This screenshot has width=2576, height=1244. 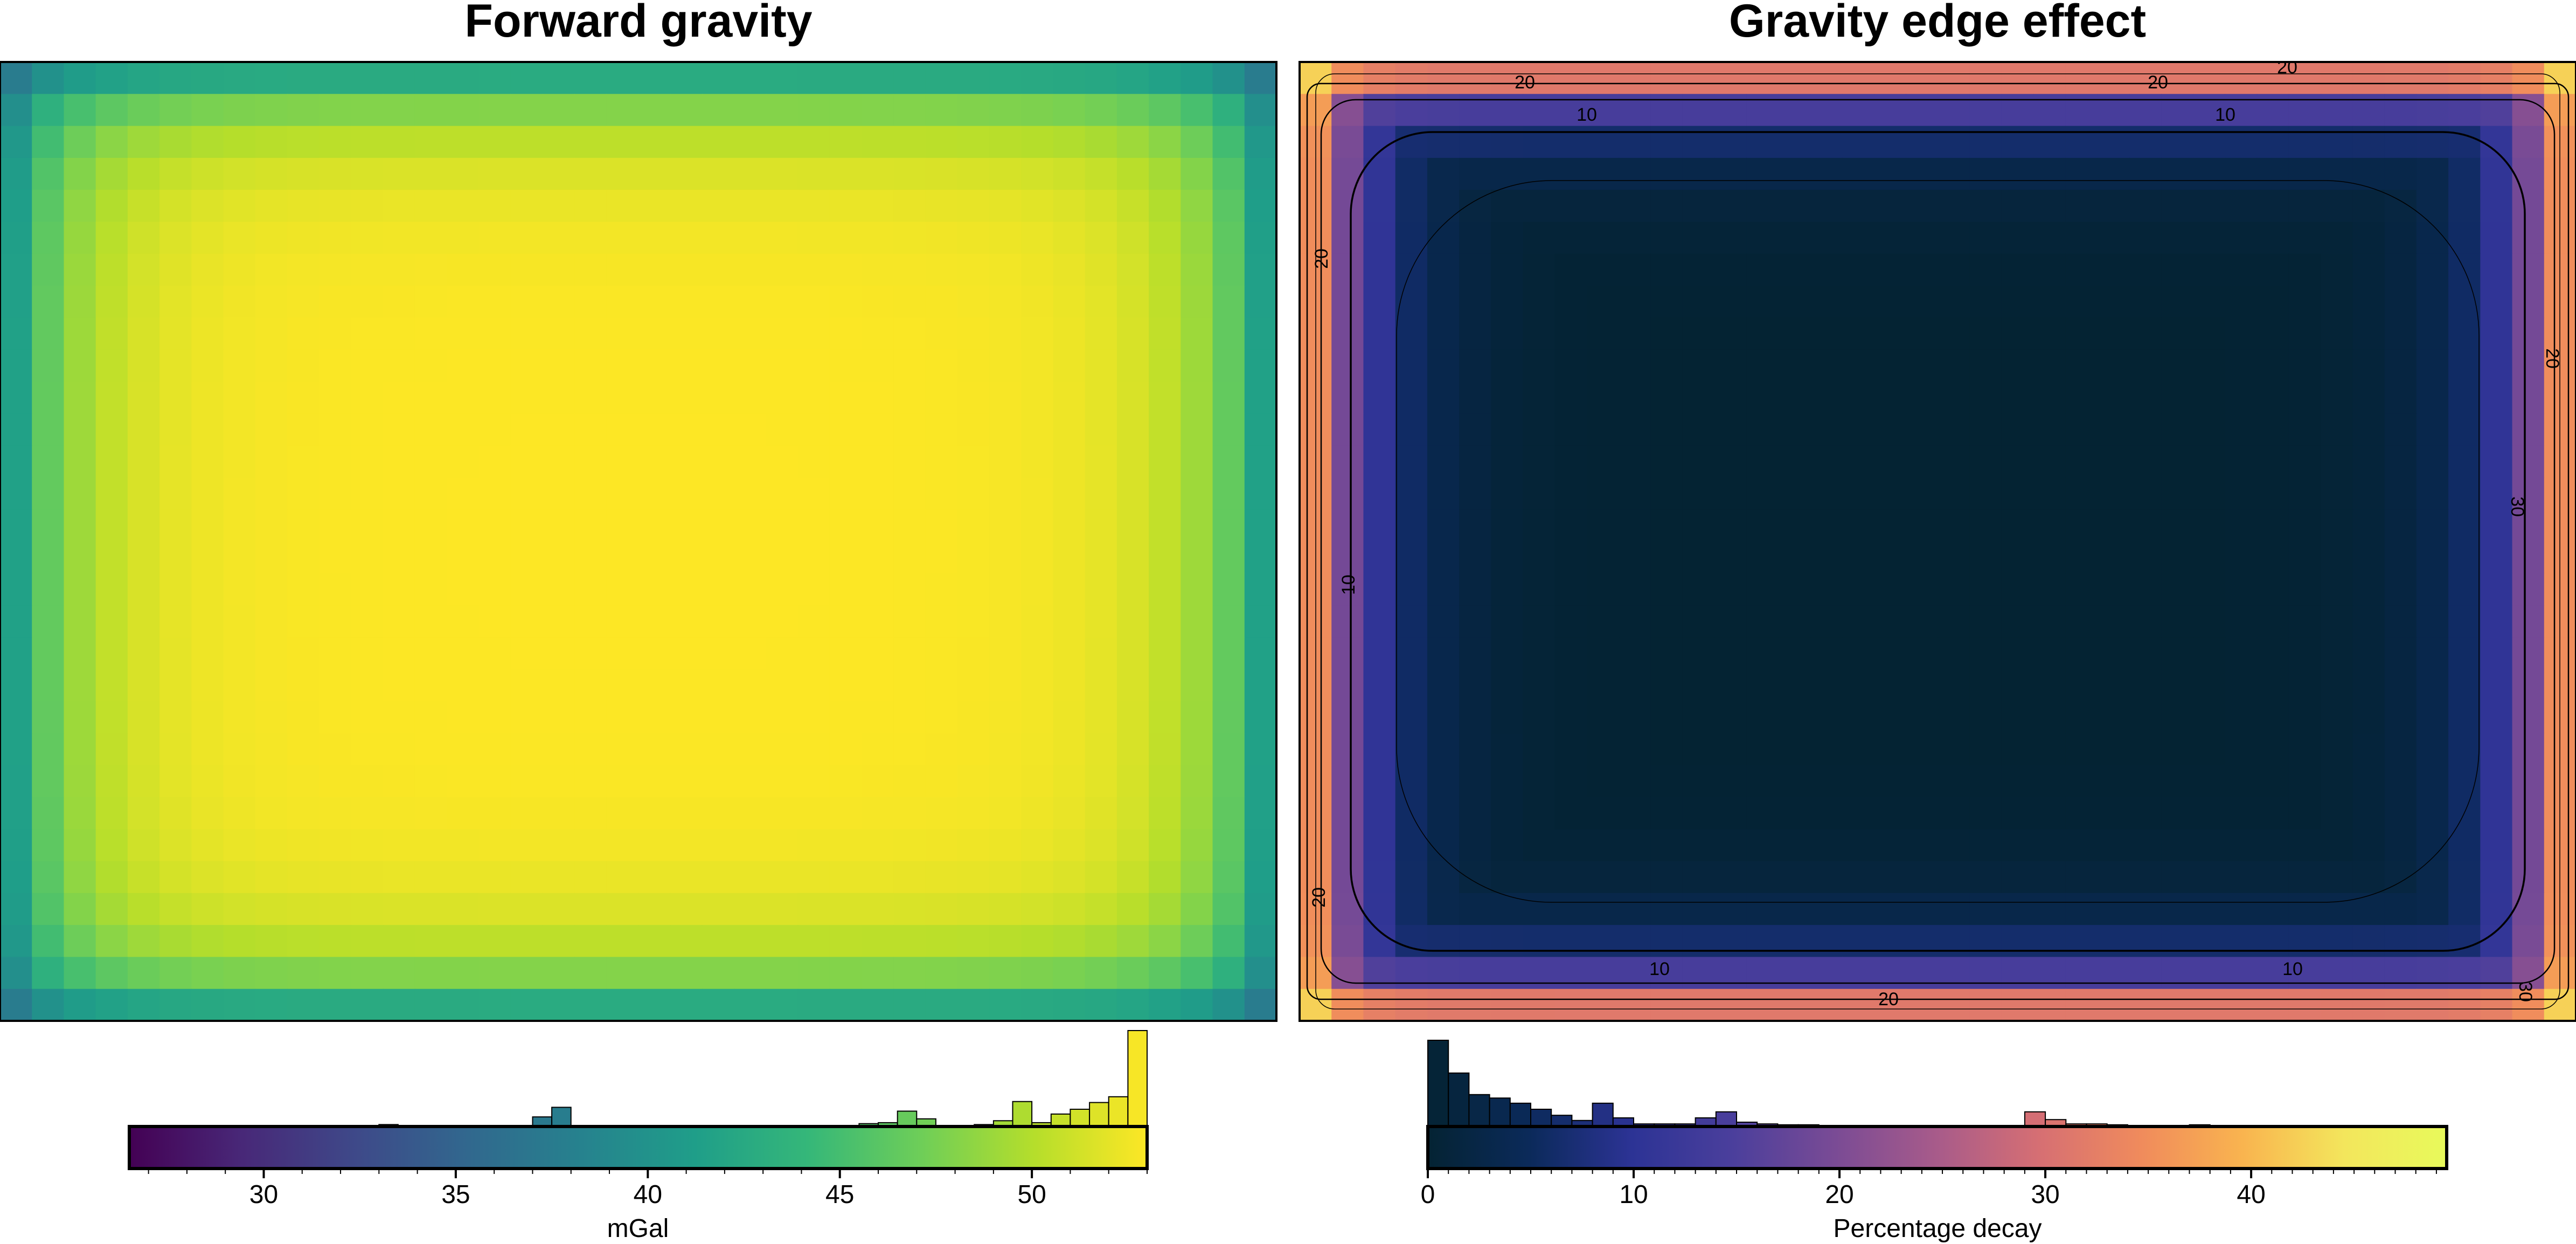 I want to click on contour-label: 10, so click(x=1587, y=115).